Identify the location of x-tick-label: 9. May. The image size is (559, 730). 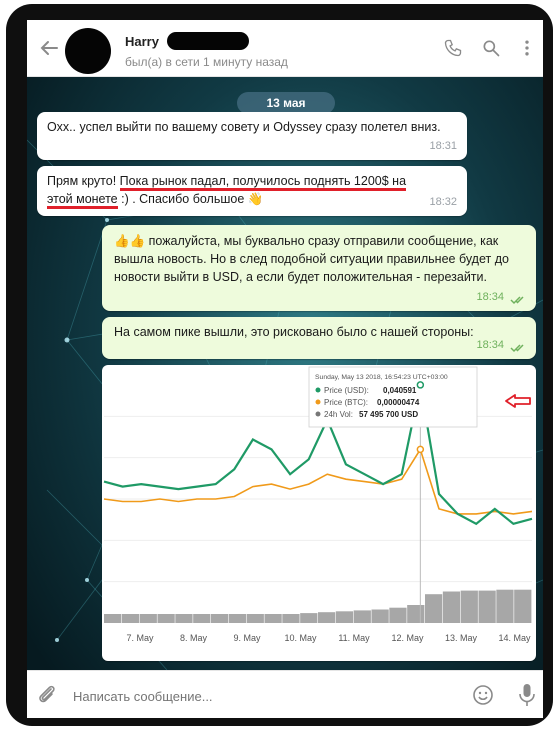
(247, 638).